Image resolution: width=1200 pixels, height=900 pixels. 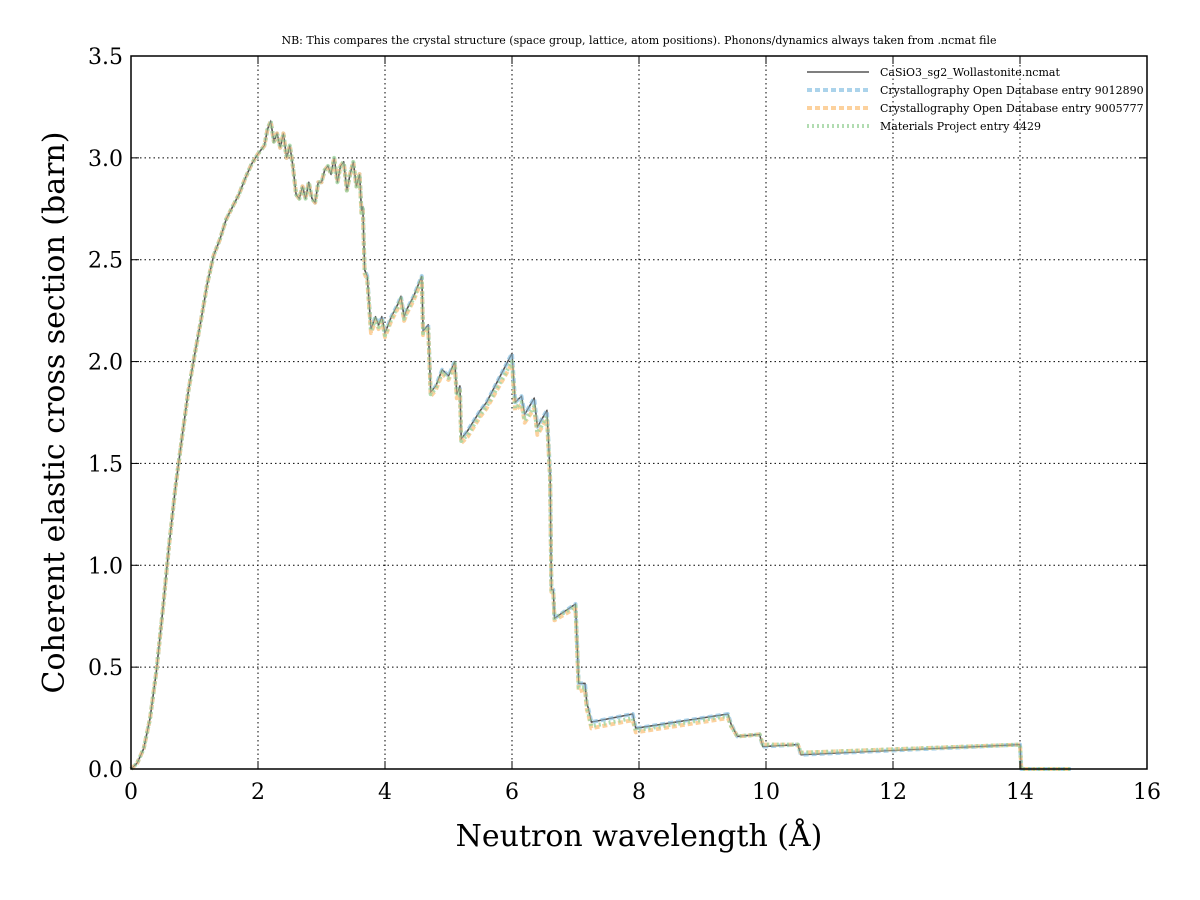 I want to click on x-axis-title: Neutron wavelength (Å), so click(x=639, y=836).